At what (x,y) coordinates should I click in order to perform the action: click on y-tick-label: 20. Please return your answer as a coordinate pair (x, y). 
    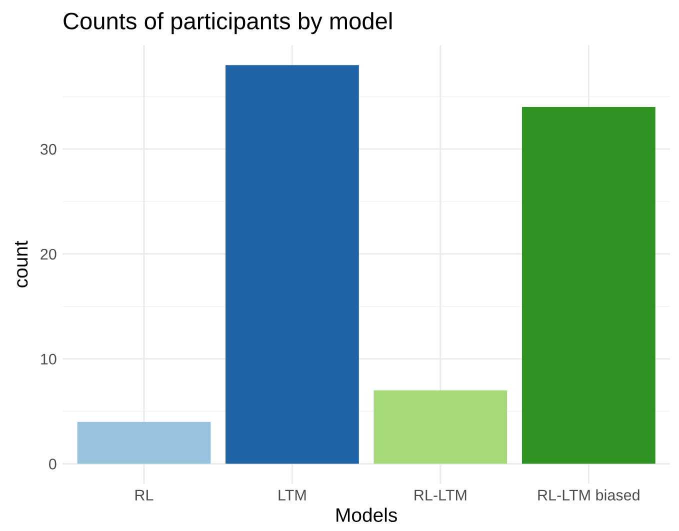
    Looking at the image, I should click on (48, 254).